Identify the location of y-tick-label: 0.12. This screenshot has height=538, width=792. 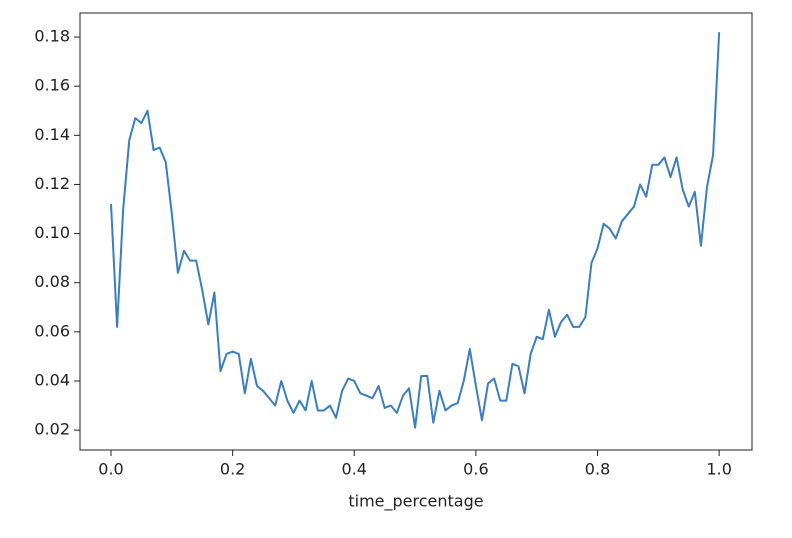
(52, 183).